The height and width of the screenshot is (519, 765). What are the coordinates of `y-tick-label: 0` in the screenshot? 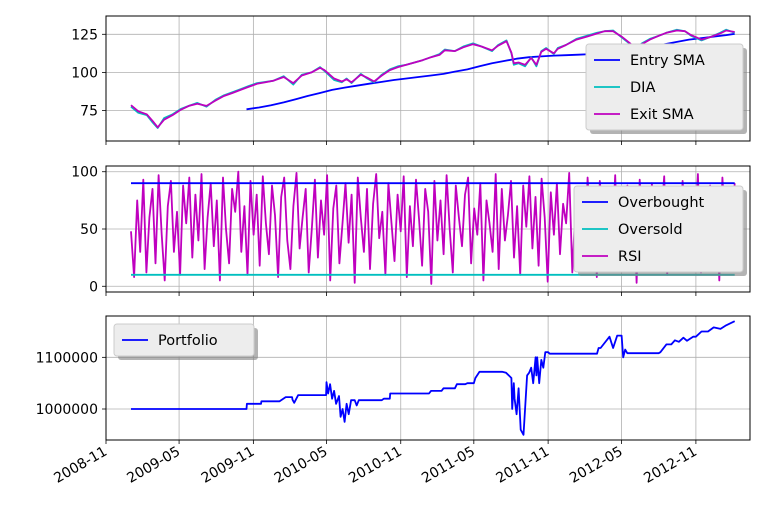 It's located at (93, 287).